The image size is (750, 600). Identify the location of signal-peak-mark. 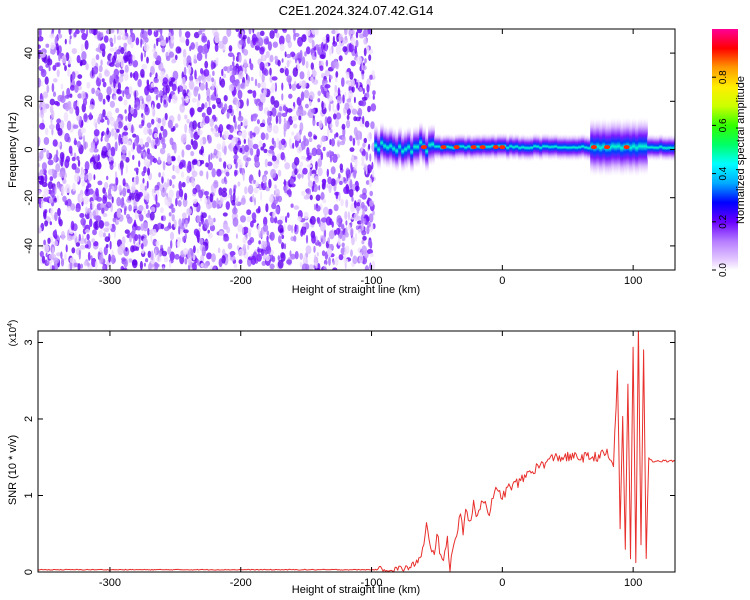
(607, 147).